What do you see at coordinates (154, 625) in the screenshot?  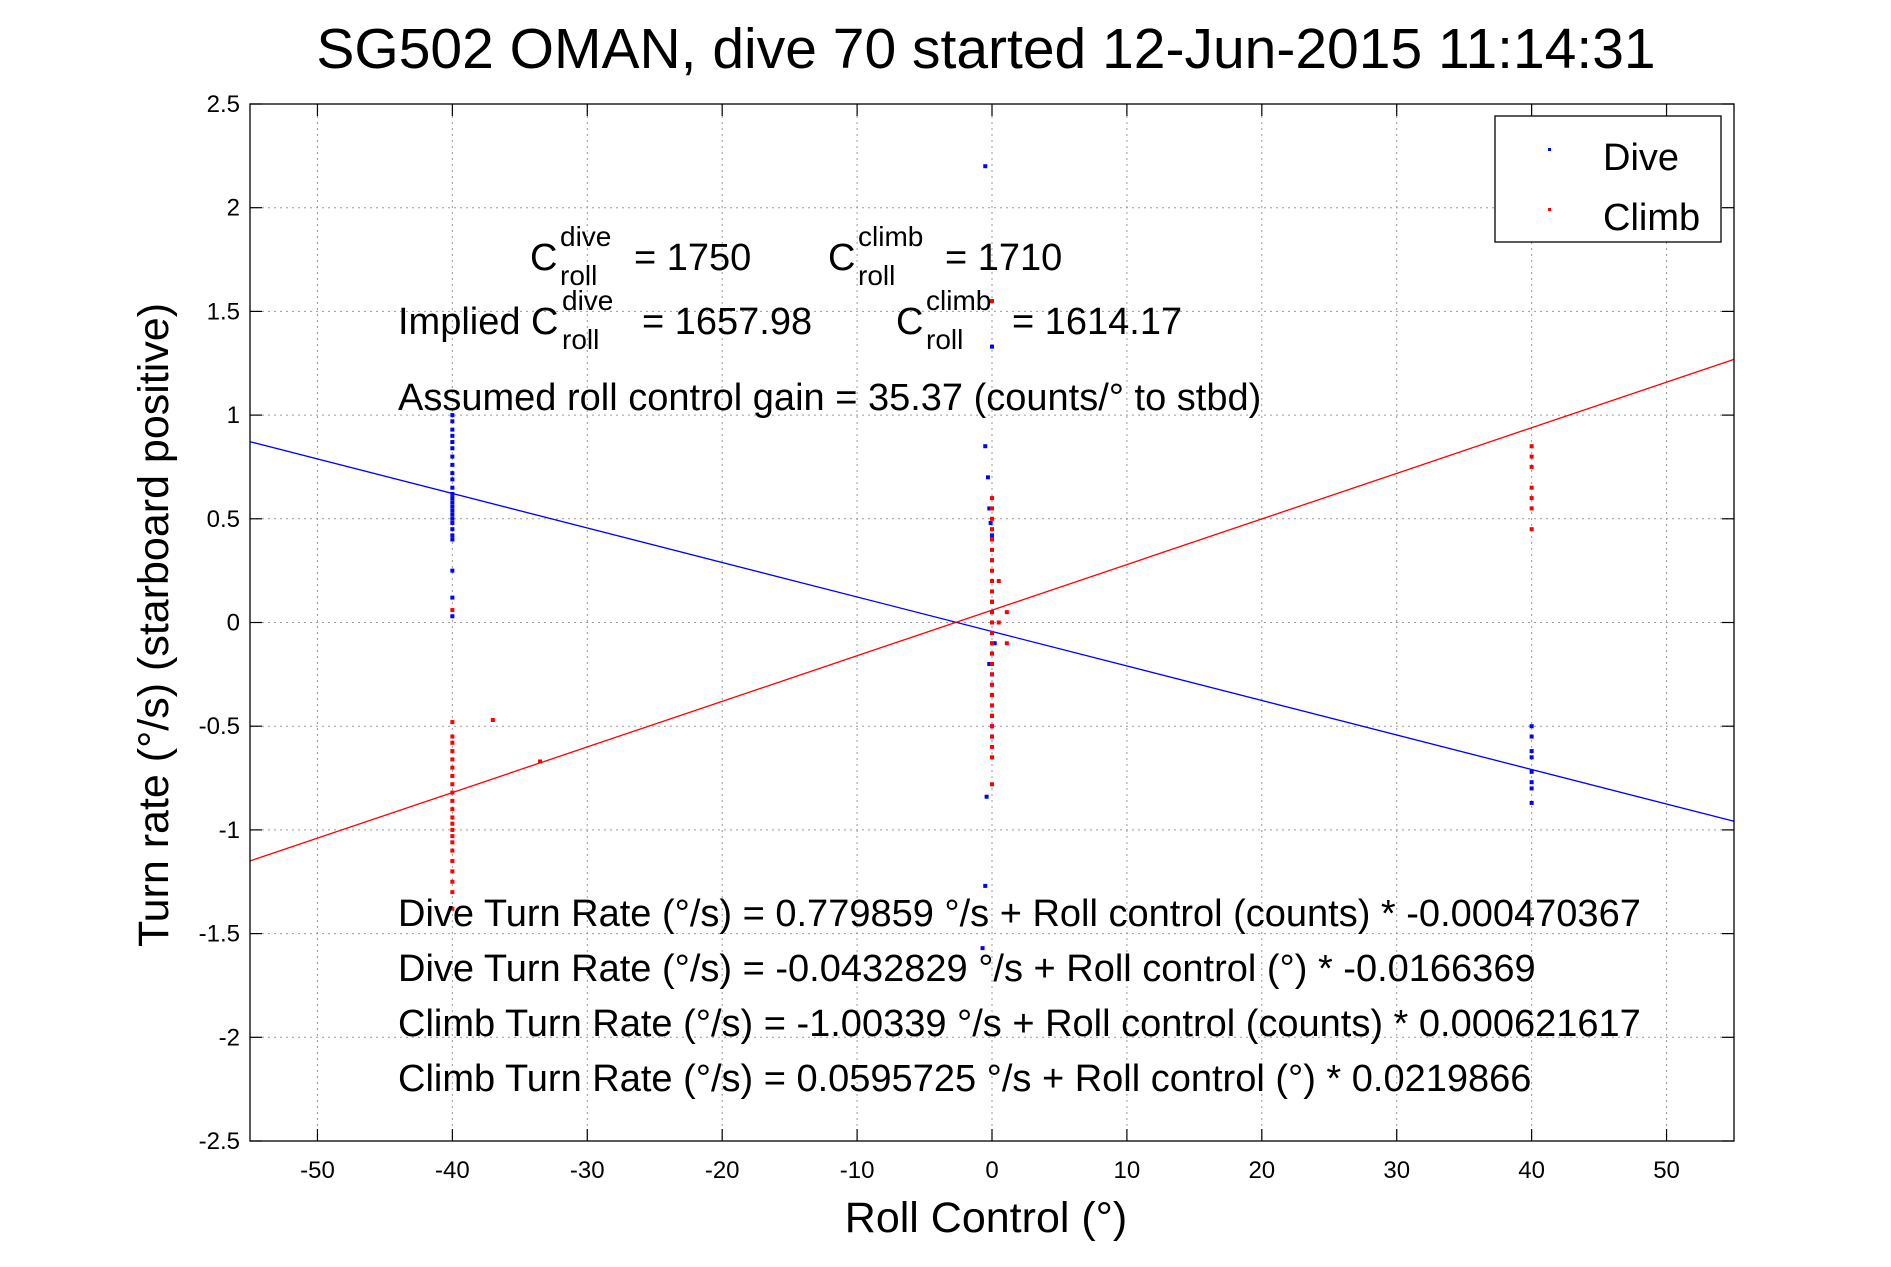 I see `y-axis-label: Turn rate (°/s) (starboard positive)` at bounding box center [154, 625].